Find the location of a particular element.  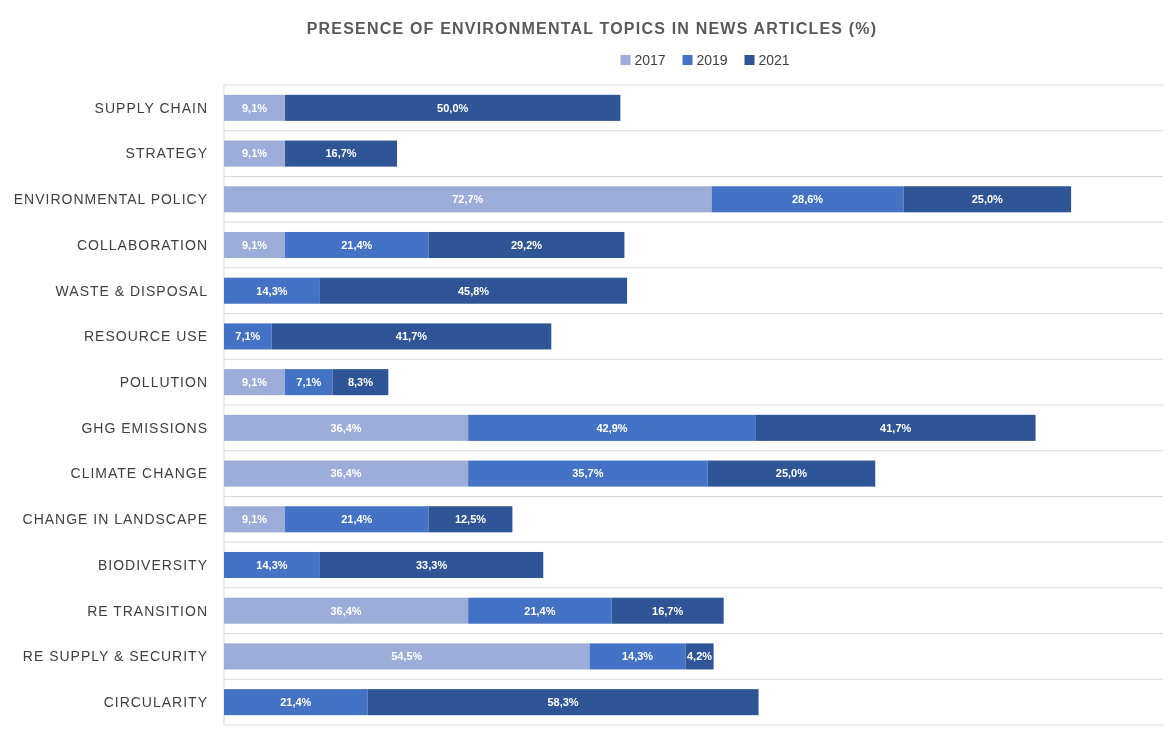

y-tick-label: CIRCULARITY is located at coordinates (155, 702).